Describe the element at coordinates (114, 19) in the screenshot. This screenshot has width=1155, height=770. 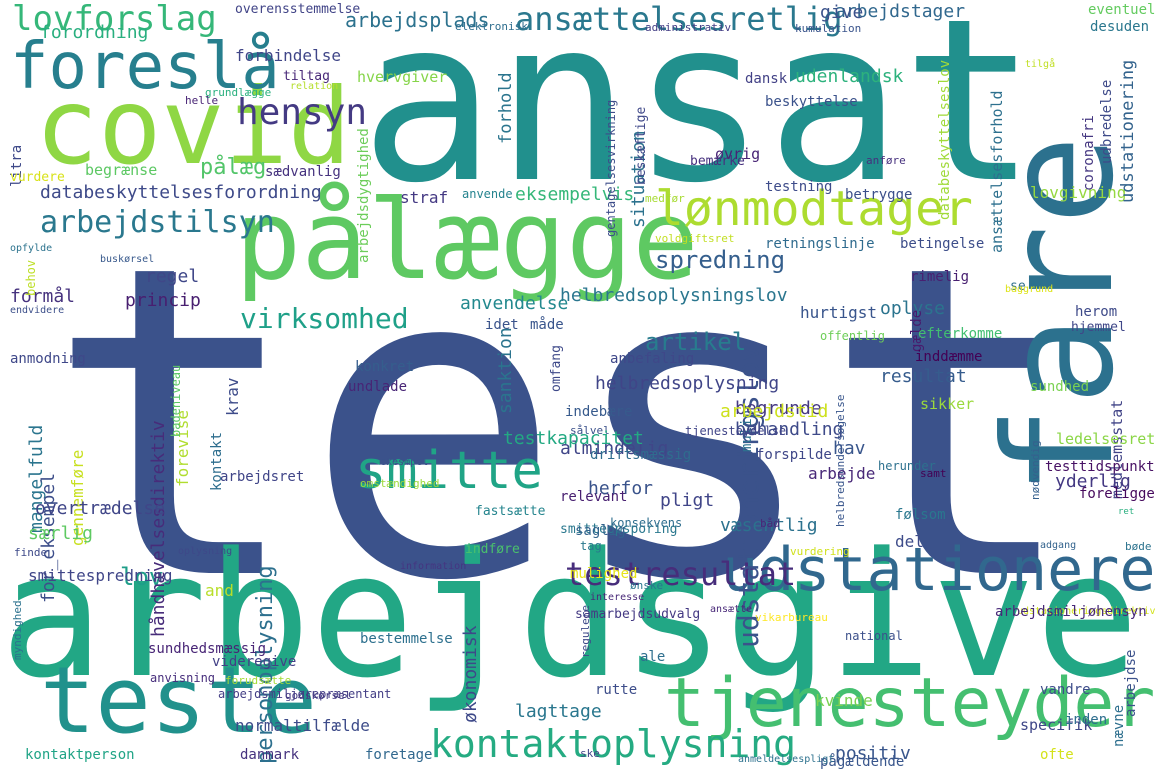
I see `word-lovforslag: lovforslag` at that location.